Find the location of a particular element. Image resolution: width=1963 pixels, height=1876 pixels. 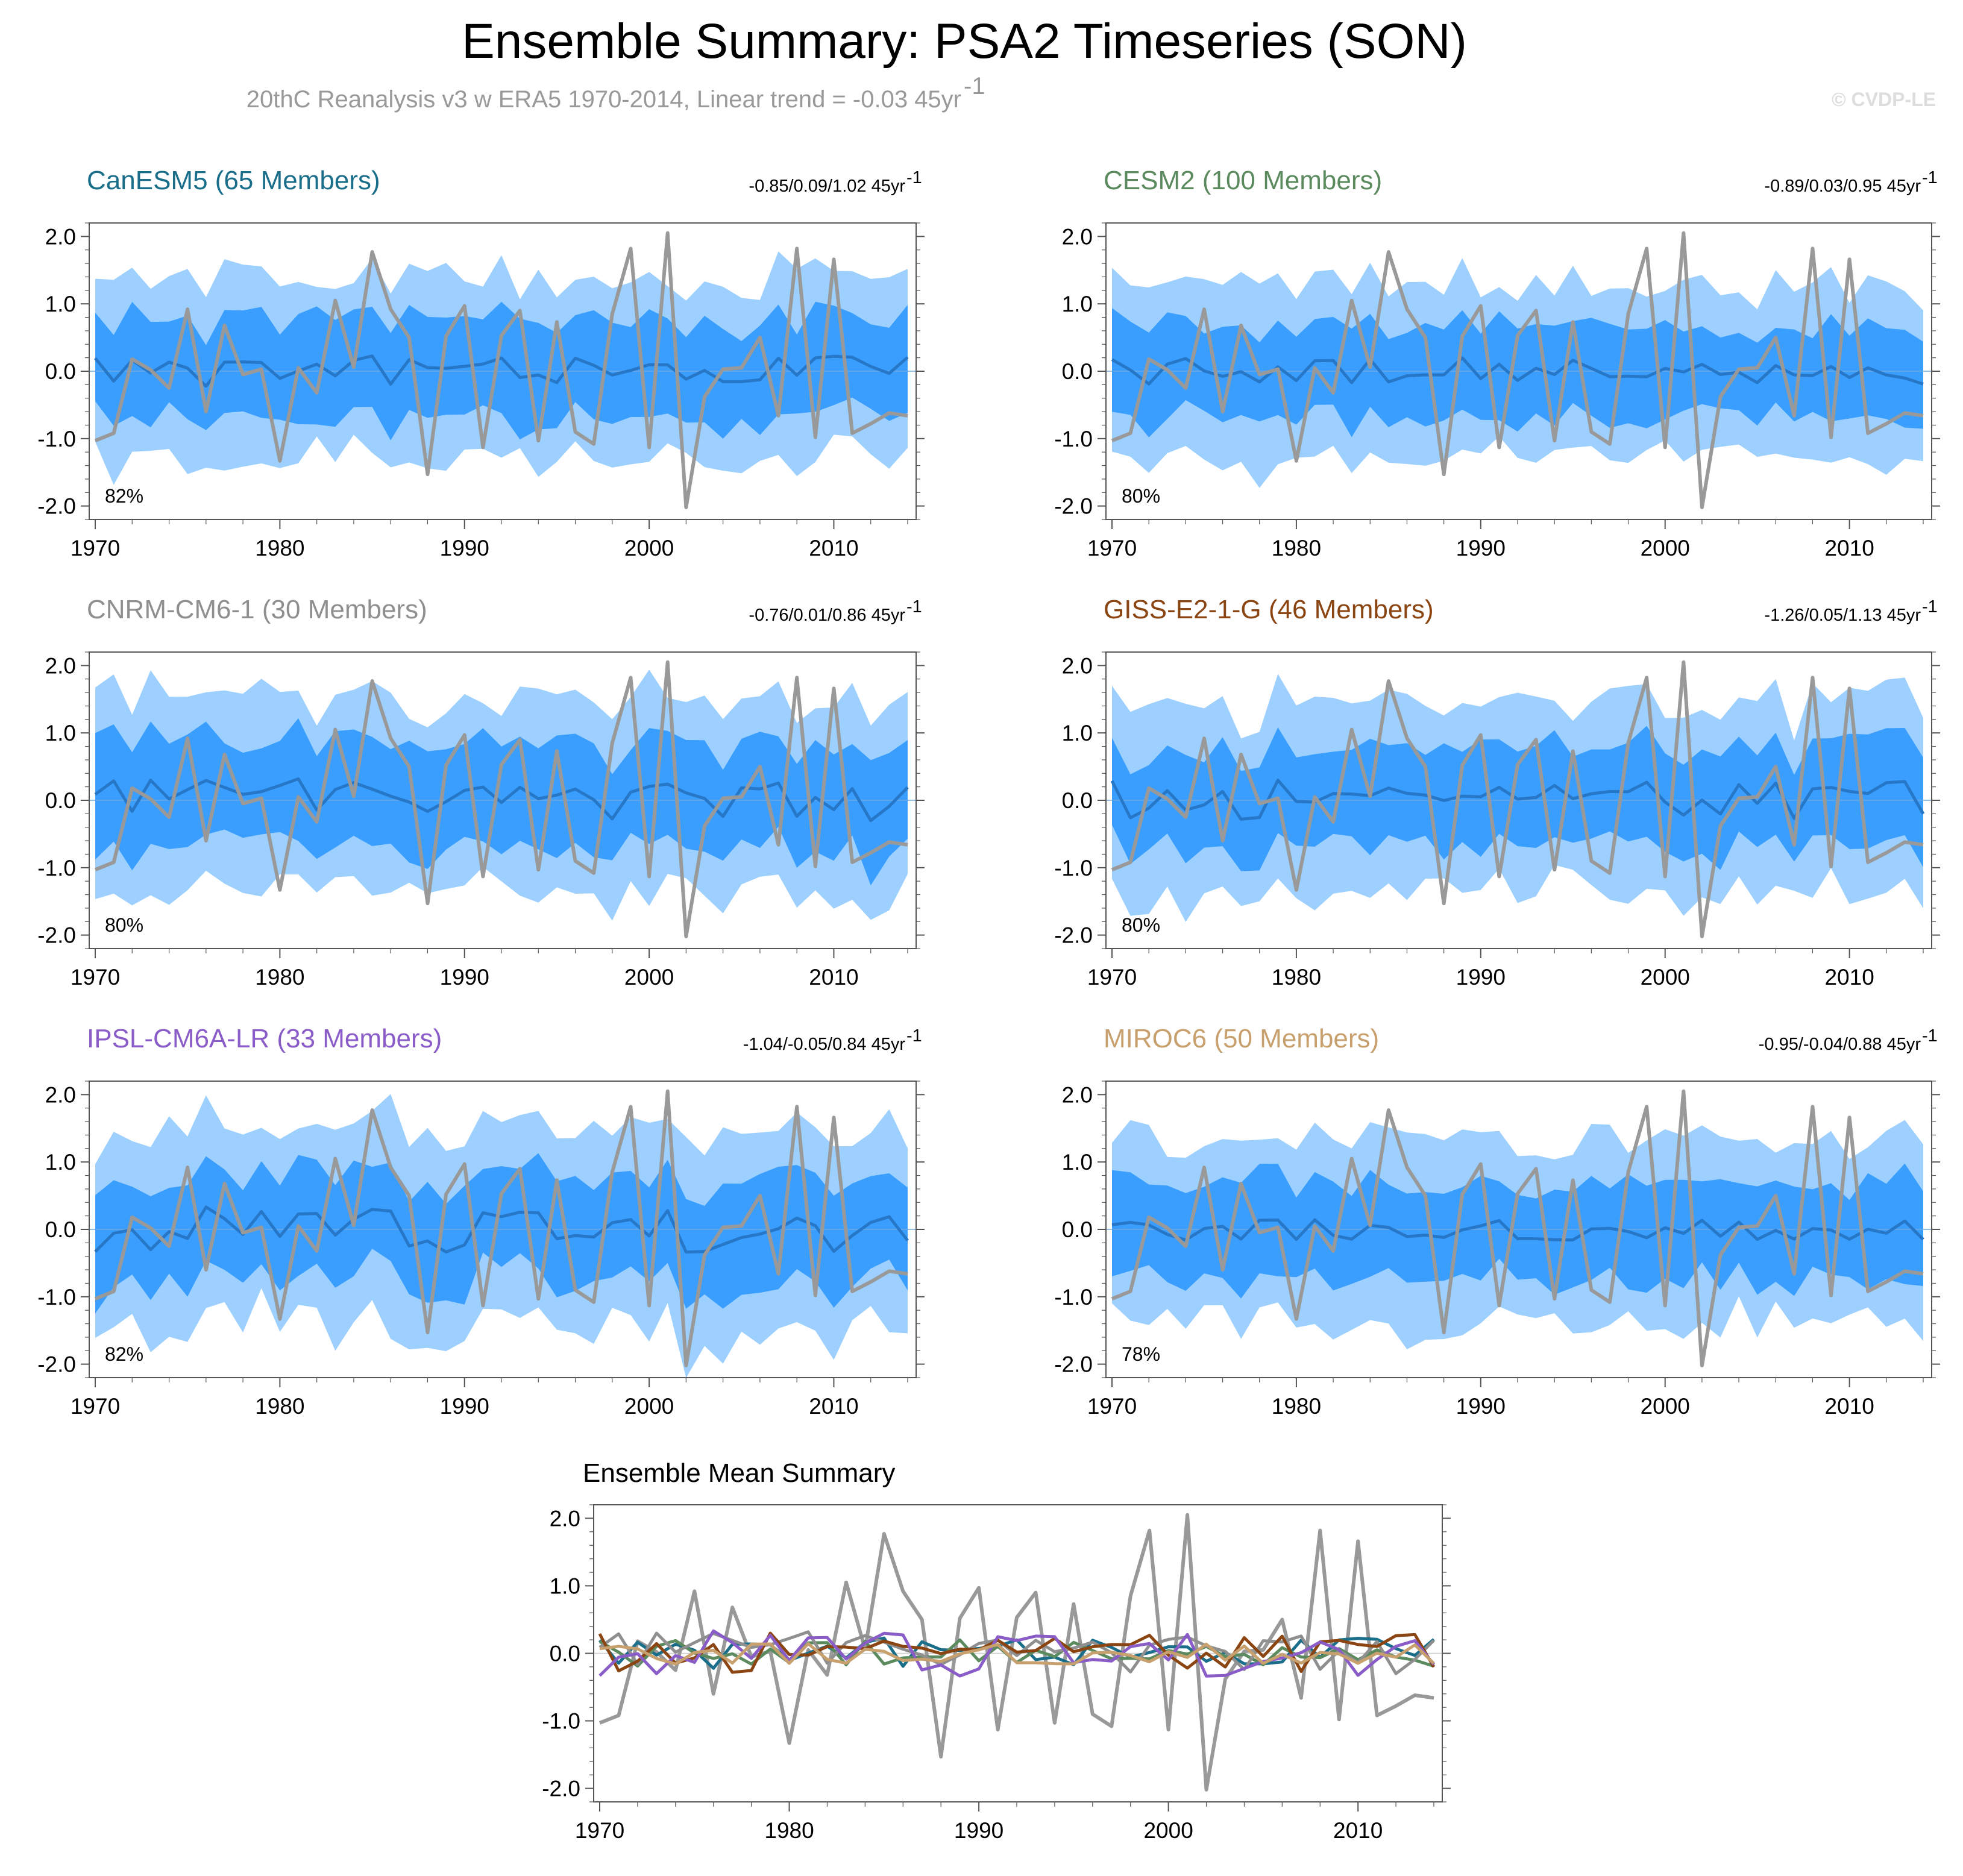

panel-1-ensemble-mean-line is located at coordinates (1517, 371).